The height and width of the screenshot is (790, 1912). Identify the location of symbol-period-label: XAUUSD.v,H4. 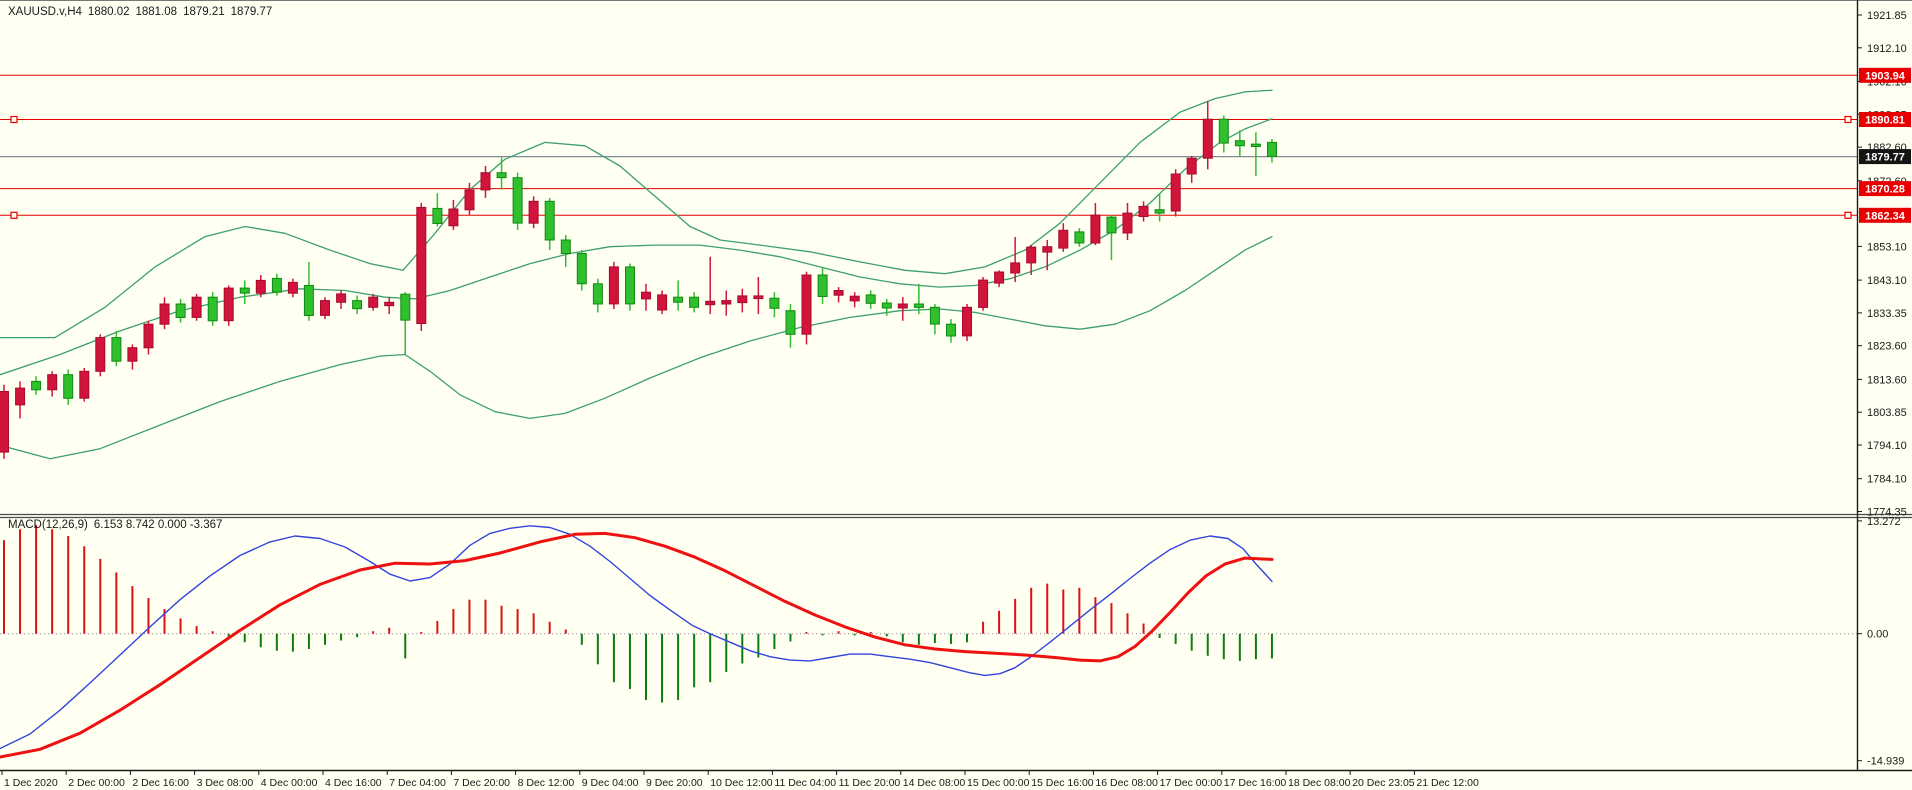
(45, 12).